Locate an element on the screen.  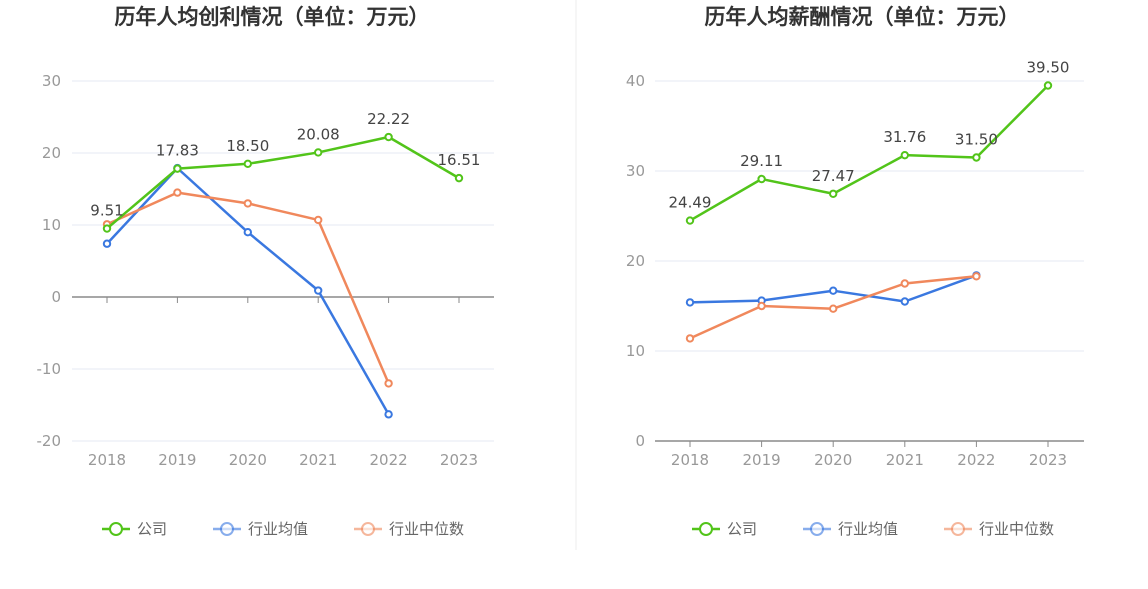
y-tick-label: -10 is located at coordinates (49, 369).